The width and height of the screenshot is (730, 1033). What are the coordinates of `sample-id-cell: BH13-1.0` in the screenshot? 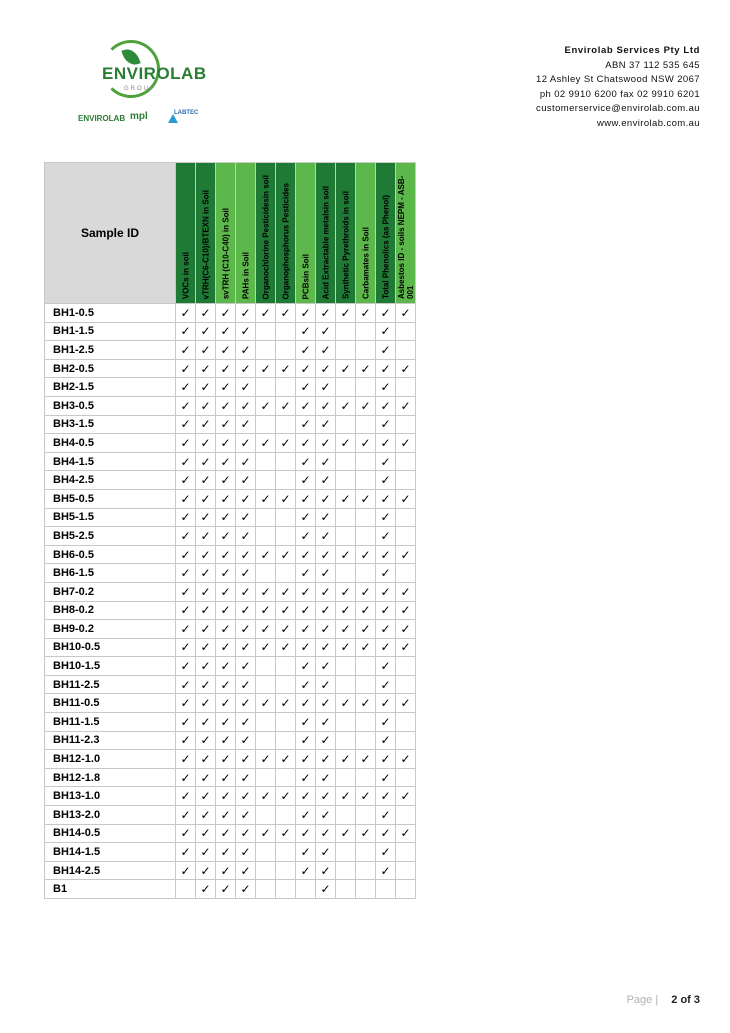 It's located at (110, 796).